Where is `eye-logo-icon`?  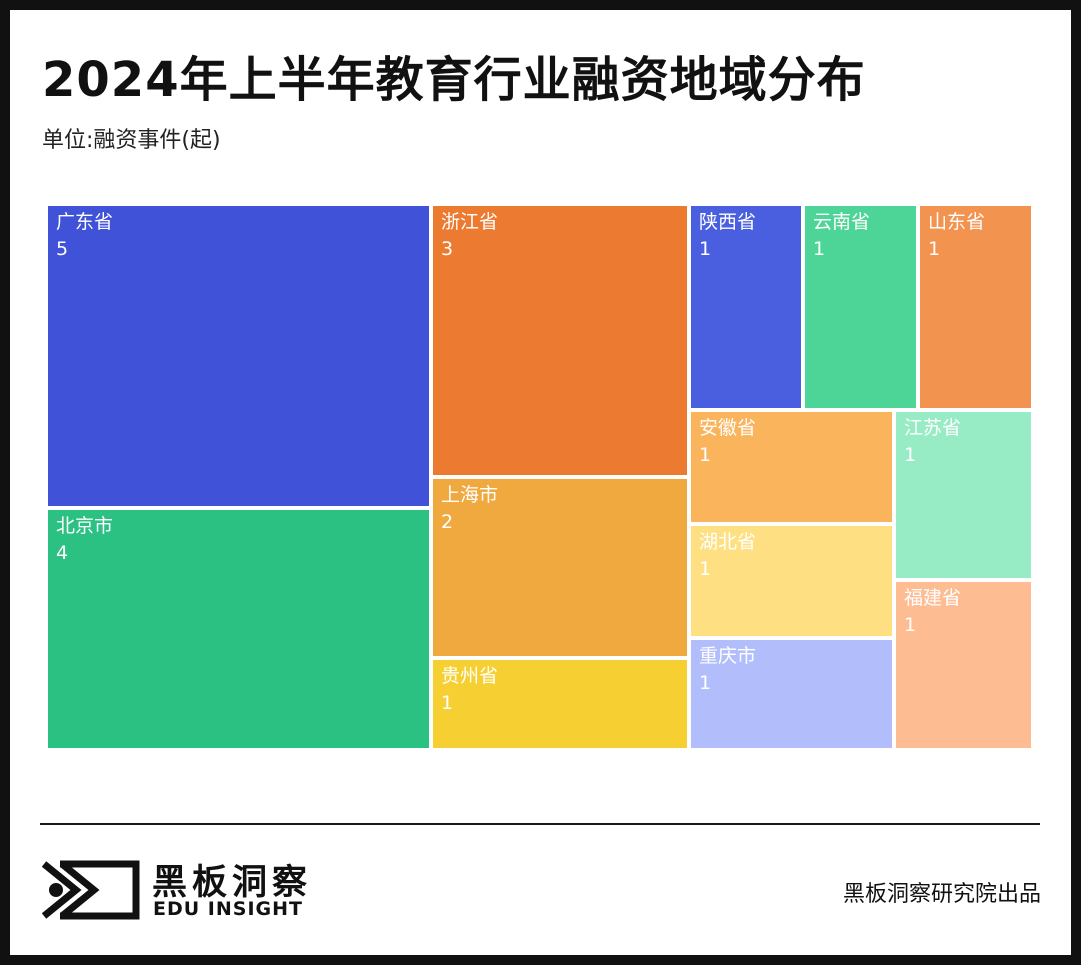
eye-logo-icon is located at coordinates (91, 890).